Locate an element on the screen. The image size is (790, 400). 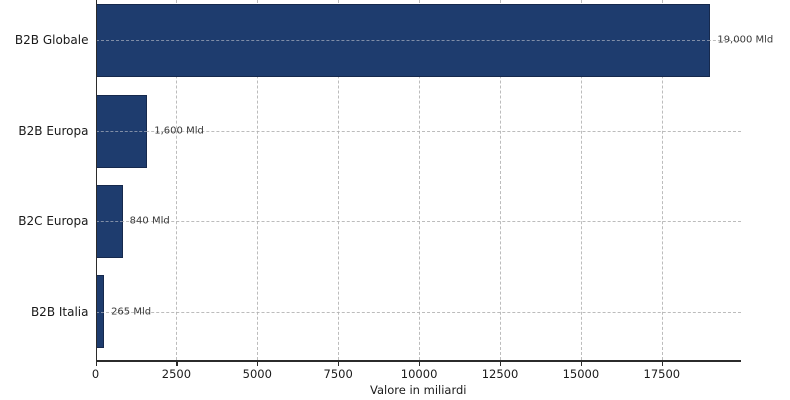
x-tick-label: 7500 is located at coordinates (338, 374).